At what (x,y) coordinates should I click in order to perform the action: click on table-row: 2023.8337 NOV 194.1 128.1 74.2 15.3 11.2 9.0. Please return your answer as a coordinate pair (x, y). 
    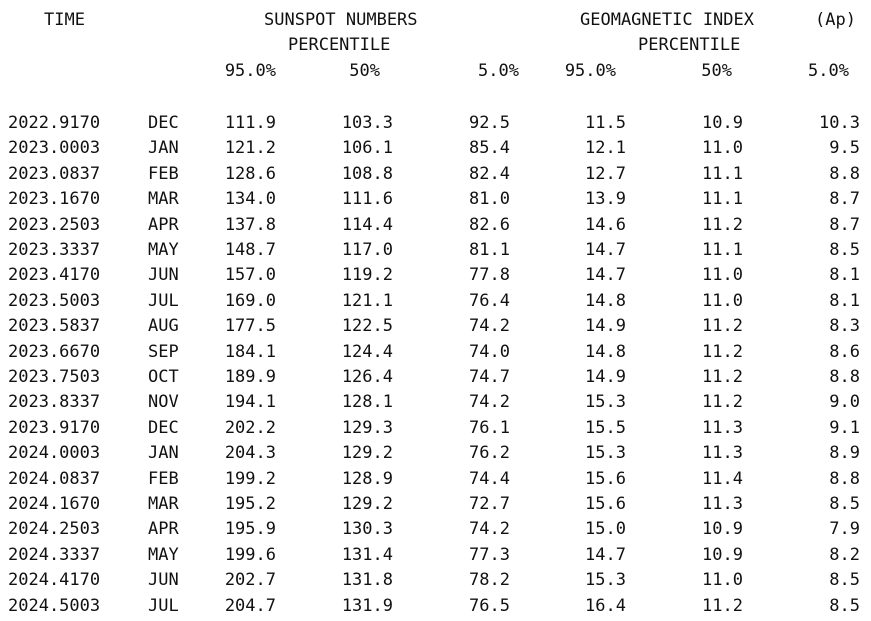
    Looking at the image, I should click on (435, 405).